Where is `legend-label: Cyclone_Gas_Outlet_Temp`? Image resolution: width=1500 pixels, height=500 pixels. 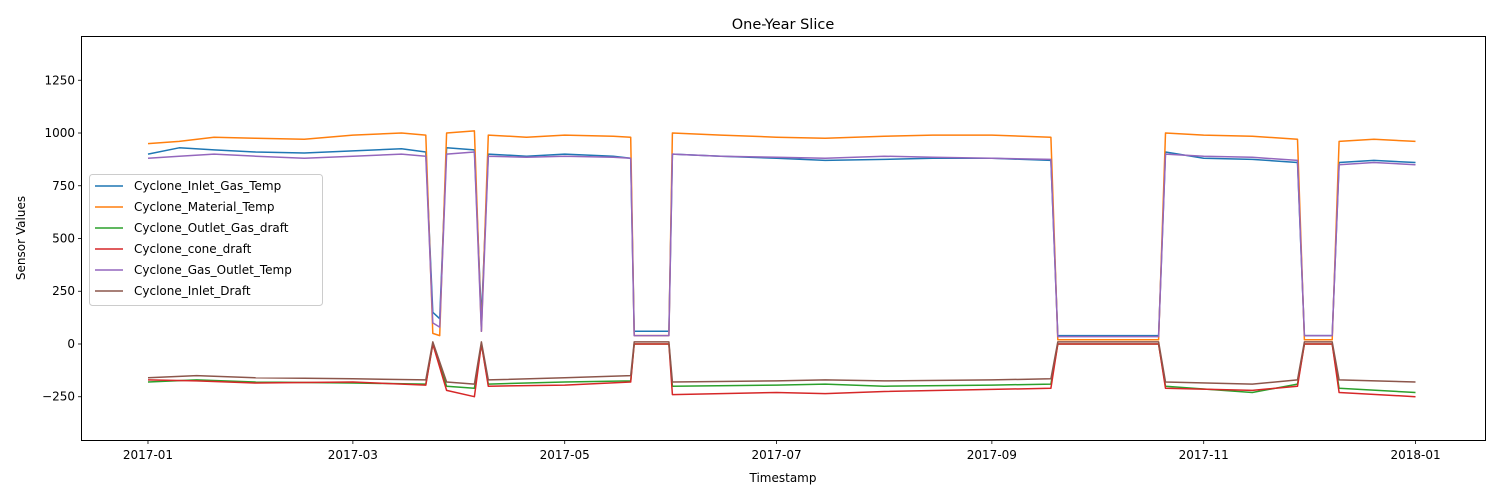
legend-label: Cyclone_Gas_Outlet_Temp is located at coordinates (213, 270).